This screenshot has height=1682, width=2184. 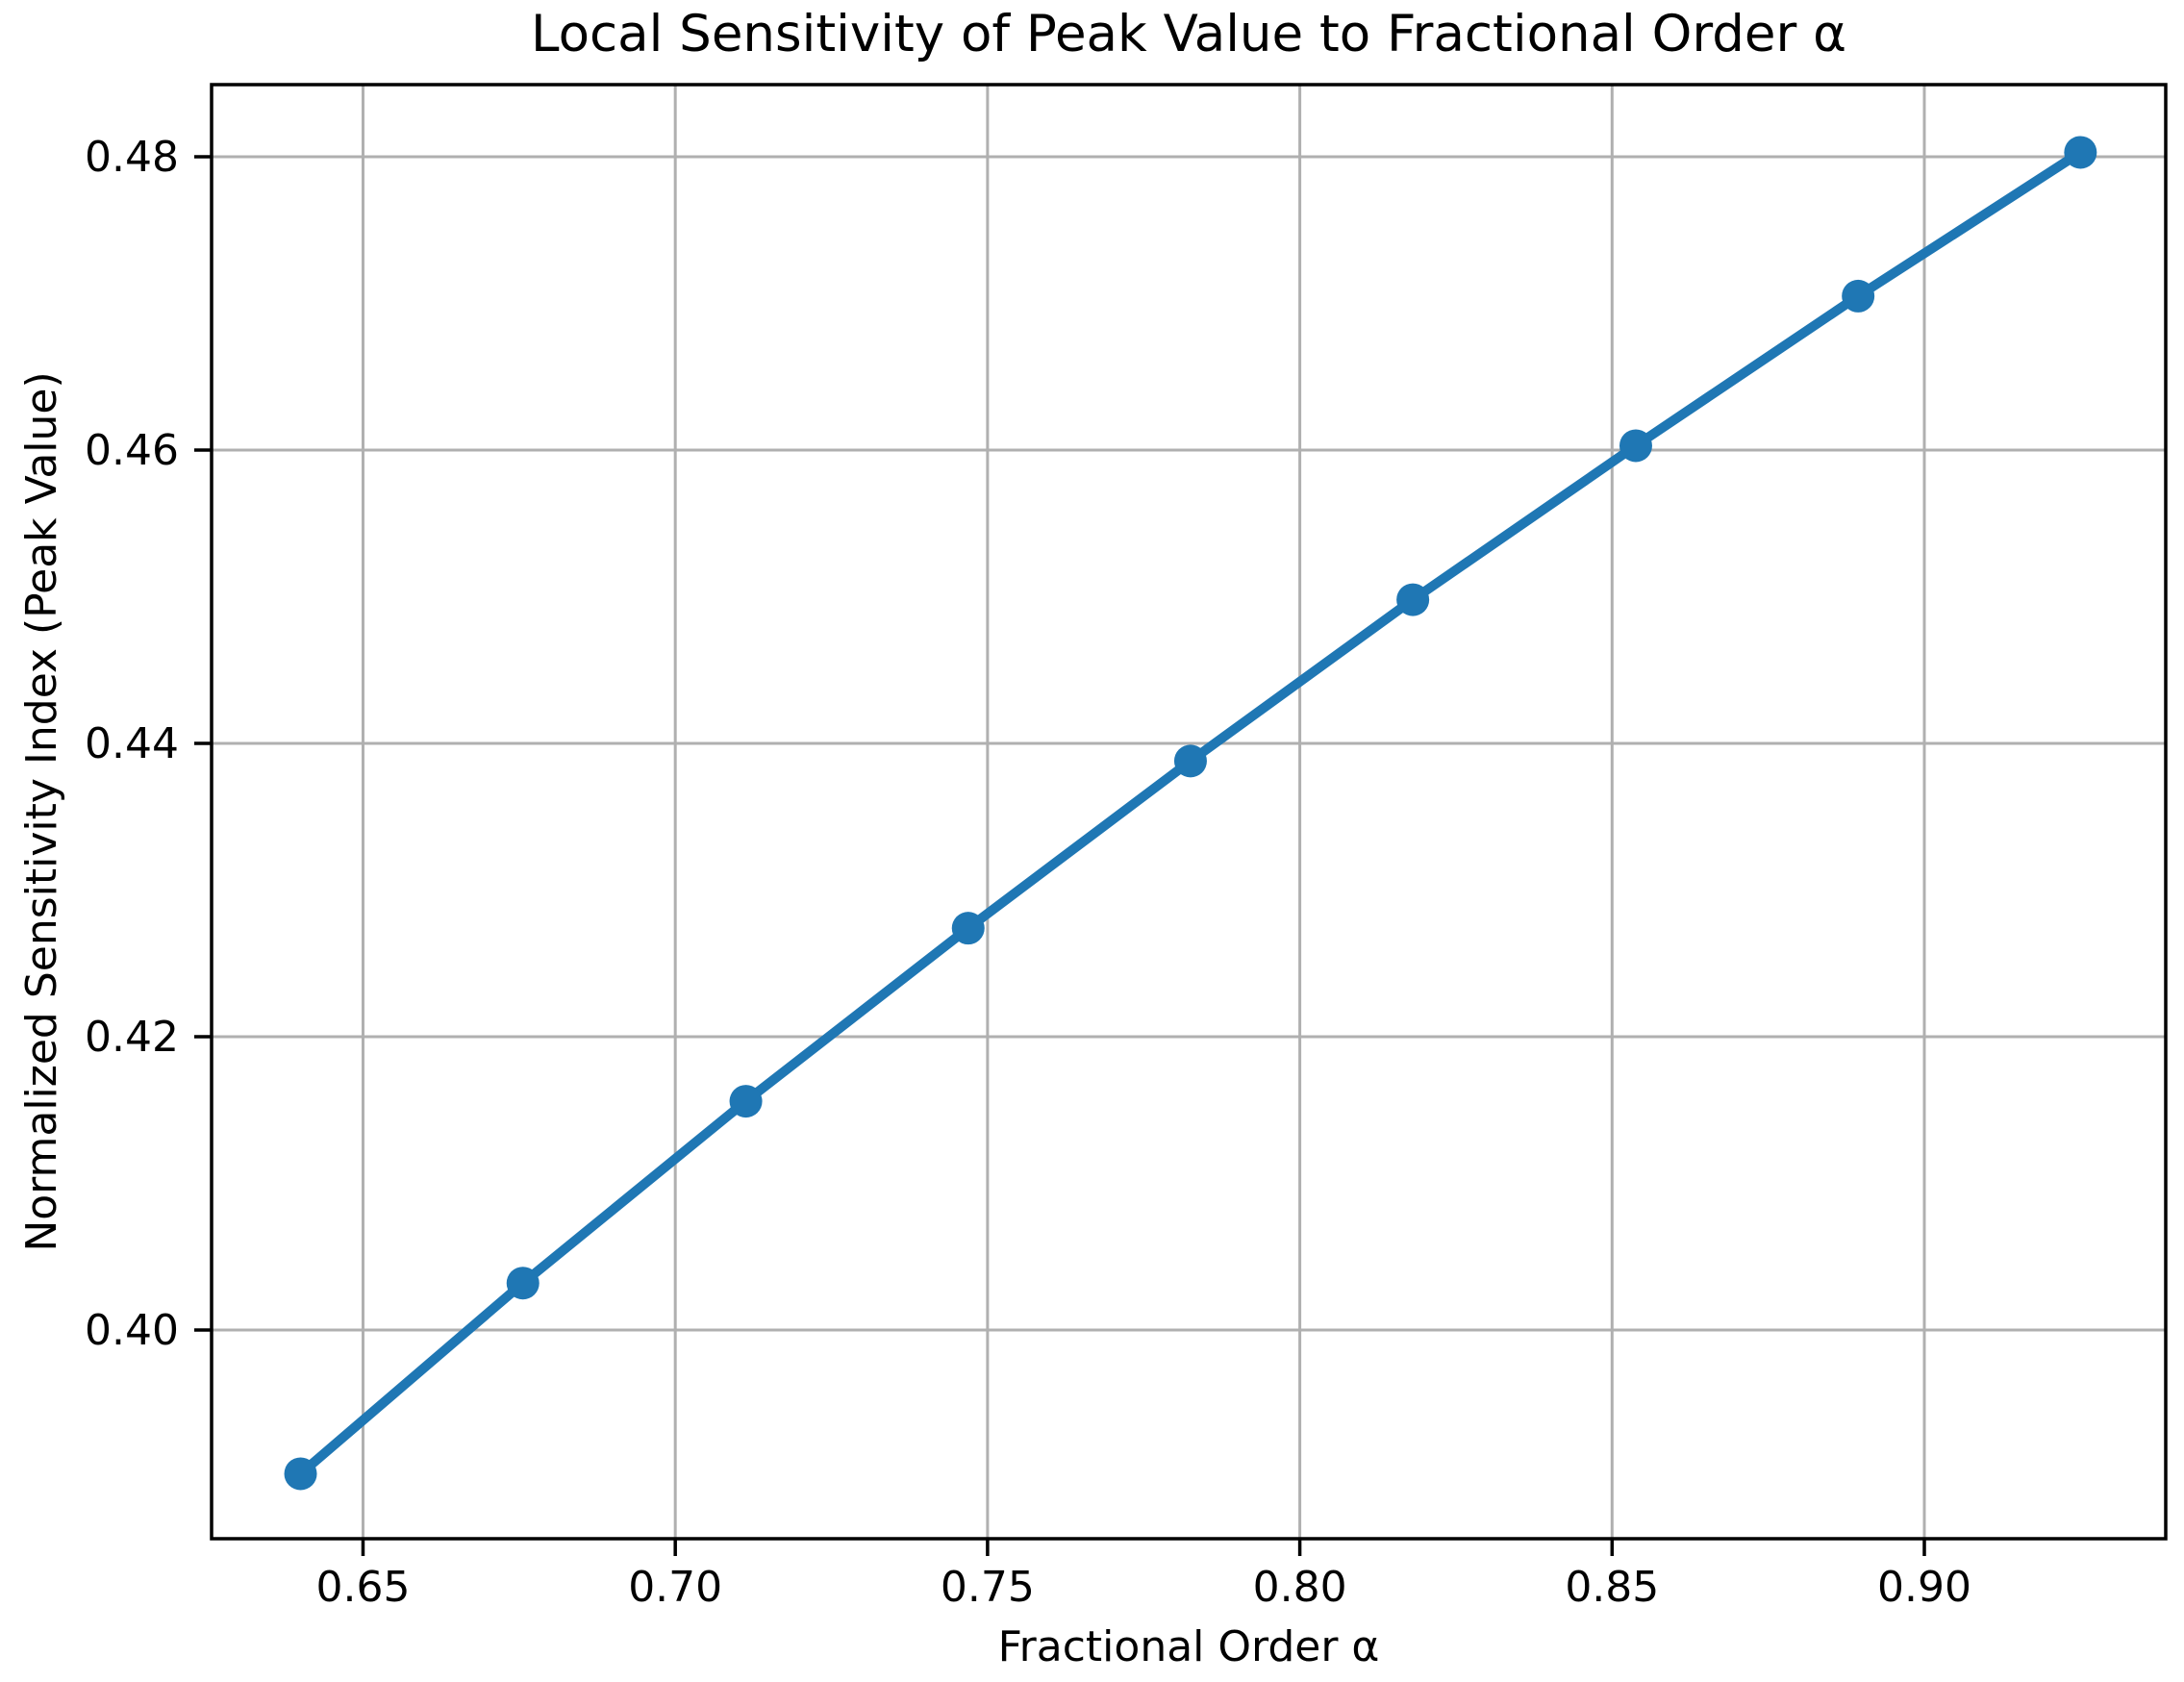 What do you see at coordinates (1924, 1587) in the screenshot?
I see `x-tick-label: 0.90` at bounding box center [1924, 1587].